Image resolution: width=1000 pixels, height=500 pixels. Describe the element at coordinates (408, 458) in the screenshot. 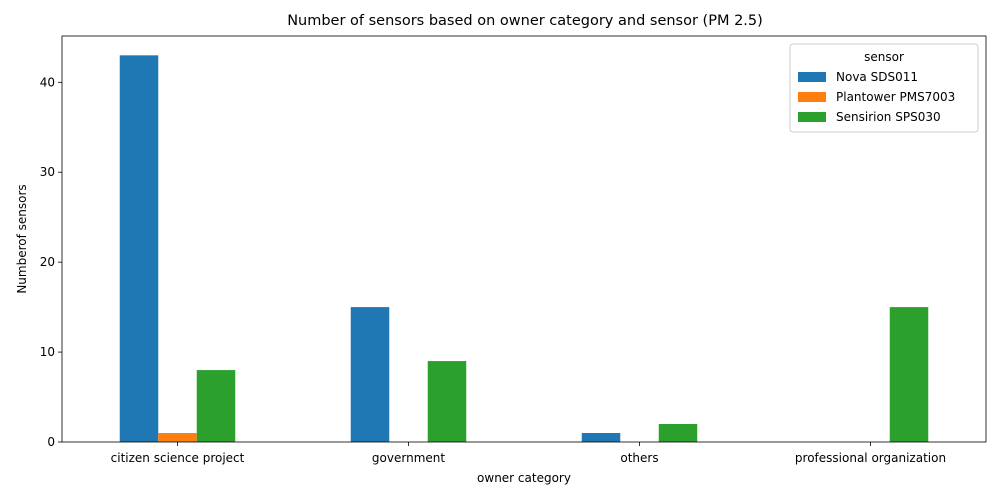

I see `x-tick-label: government` at that location.